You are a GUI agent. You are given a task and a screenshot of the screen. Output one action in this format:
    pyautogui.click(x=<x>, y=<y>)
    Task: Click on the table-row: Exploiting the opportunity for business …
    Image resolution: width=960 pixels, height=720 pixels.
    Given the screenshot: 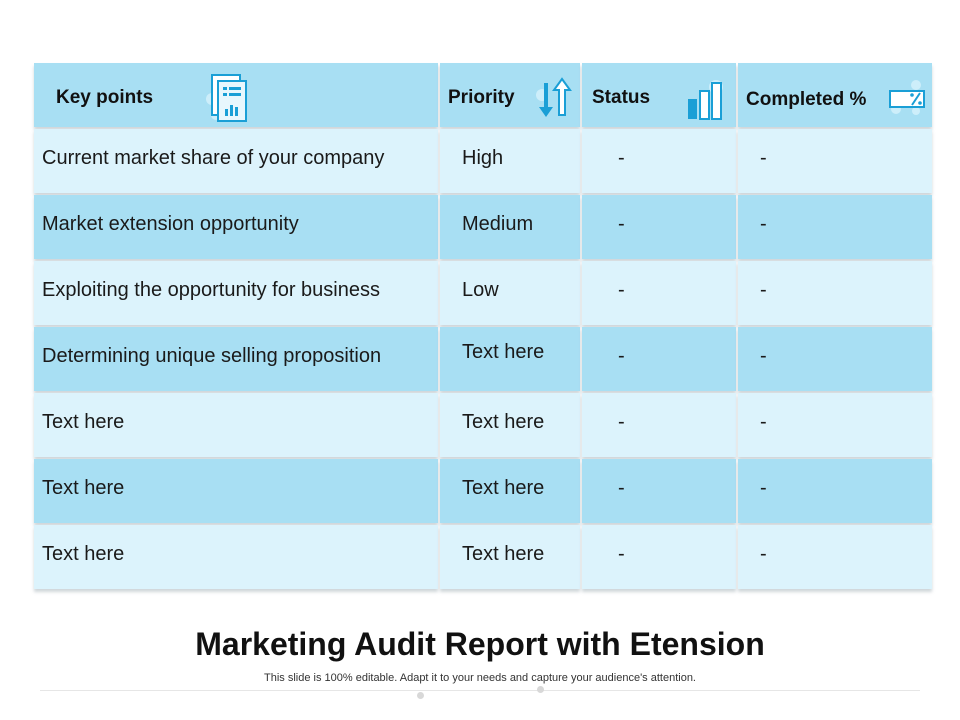 What is the action you would take?
    pyautogui.click(x=483, y=294)
    